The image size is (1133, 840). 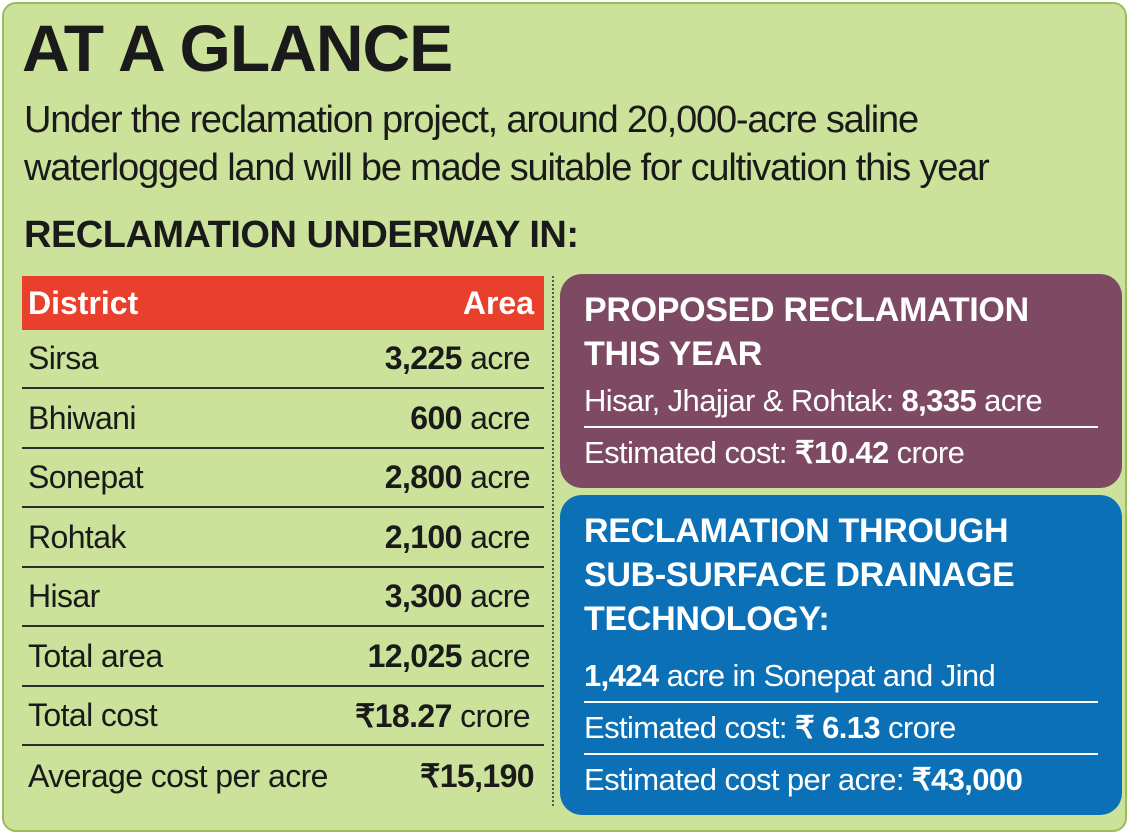 What do you see at coordinates (82, 417) in the screenshot?
I see `district: Bhiwani` at bounding box center [82, 417].